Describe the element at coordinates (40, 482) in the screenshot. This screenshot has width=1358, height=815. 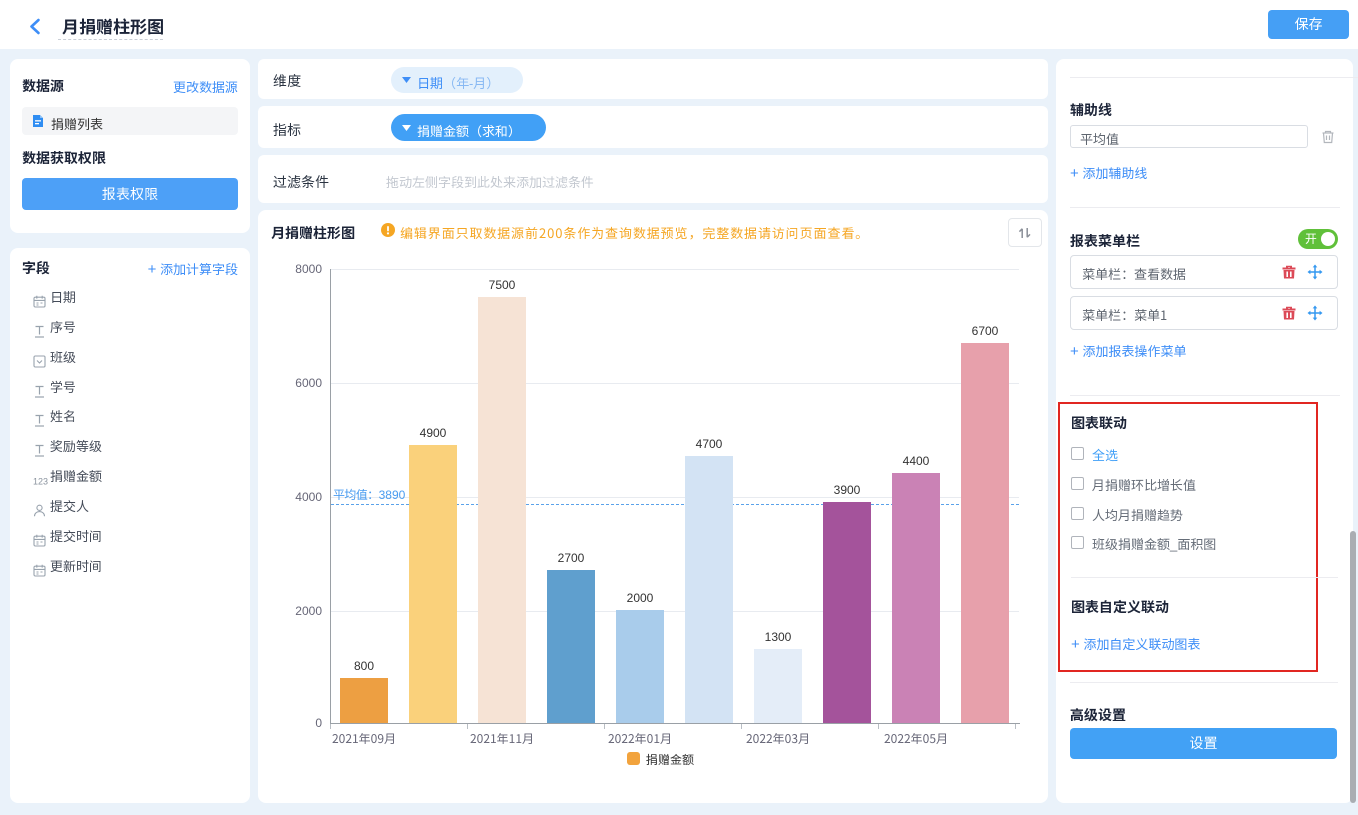
I see `svg-text: 123` at that location.